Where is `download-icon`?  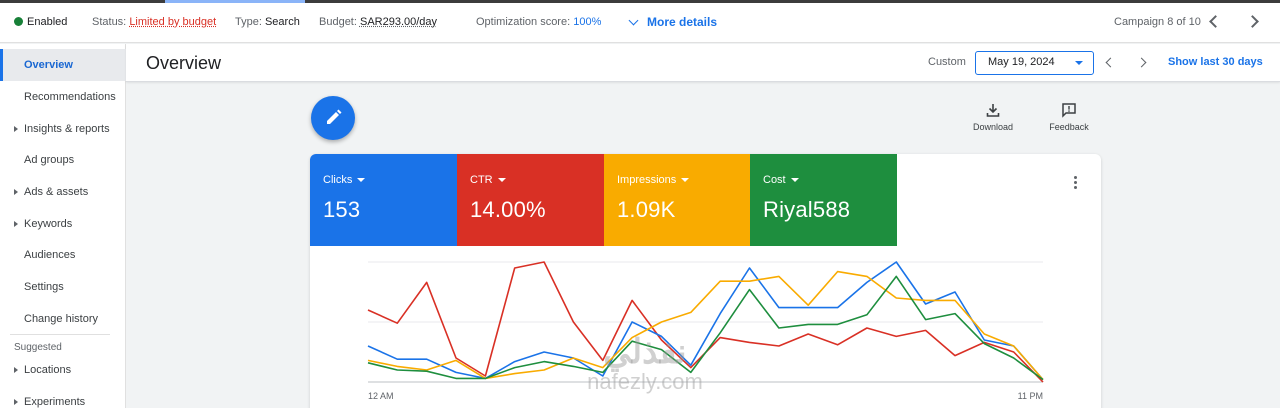
download-icon is located at coordinates (993, 110).